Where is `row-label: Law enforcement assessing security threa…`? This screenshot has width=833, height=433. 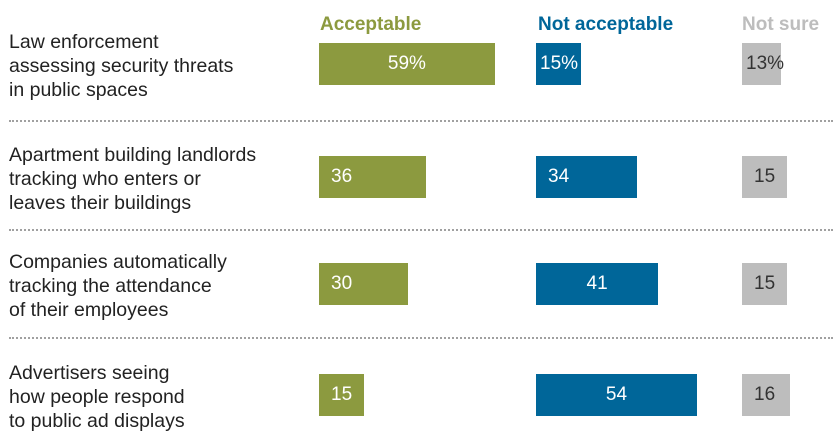 row-label: Law enforcement assessing security threa… is located at coordinates (121, 66).